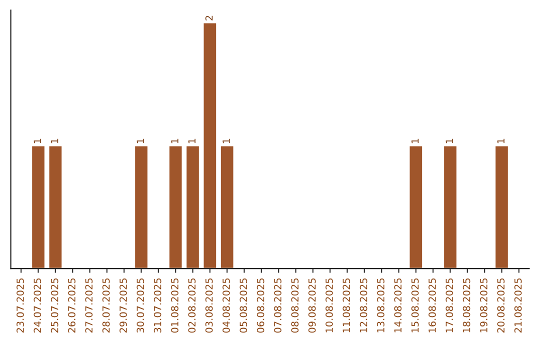 The height and width of the screenshot is (340, 540). Describe the element at coordinates (450, 305) in the screenshot. I see `x-tick-label: 17.08.2025` at that location.